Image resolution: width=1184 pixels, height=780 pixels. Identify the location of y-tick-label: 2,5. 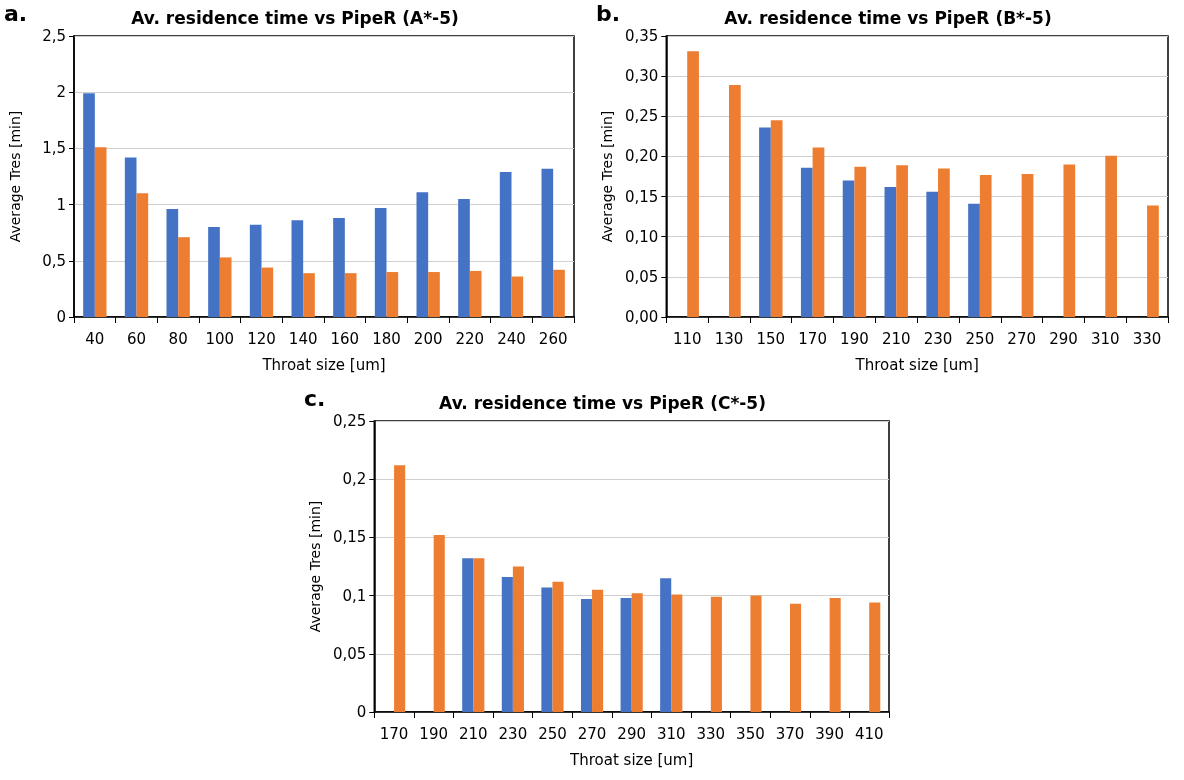
(54, 36).